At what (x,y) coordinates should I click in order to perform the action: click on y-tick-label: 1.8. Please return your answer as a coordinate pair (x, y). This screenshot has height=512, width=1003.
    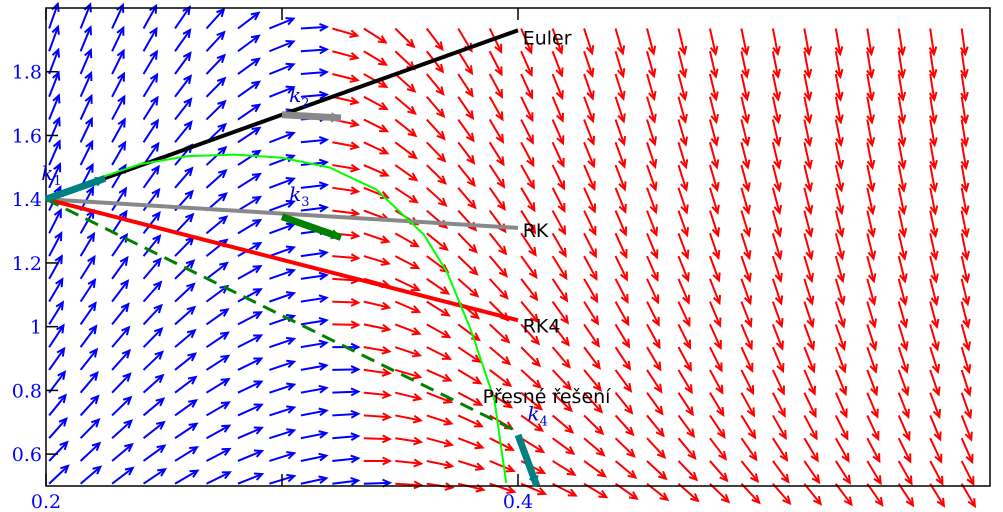
    Looking at the image, I should click on (27, 73).